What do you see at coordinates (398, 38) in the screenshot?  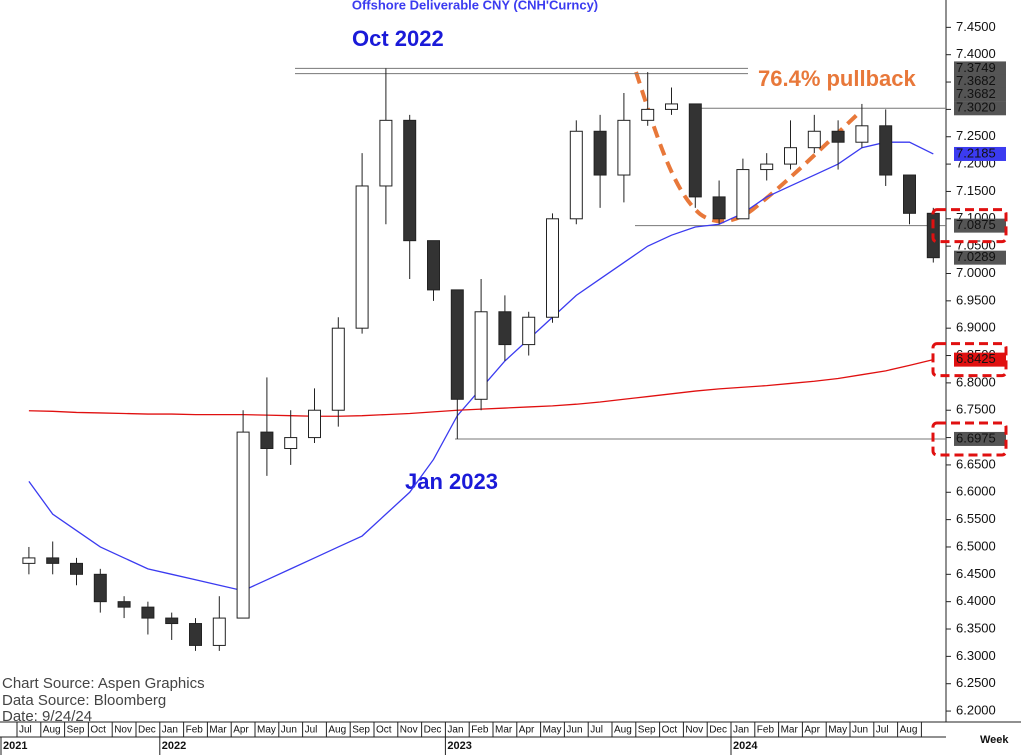 I see `annotation: Oct 2022` at bounding box center [398, 38].